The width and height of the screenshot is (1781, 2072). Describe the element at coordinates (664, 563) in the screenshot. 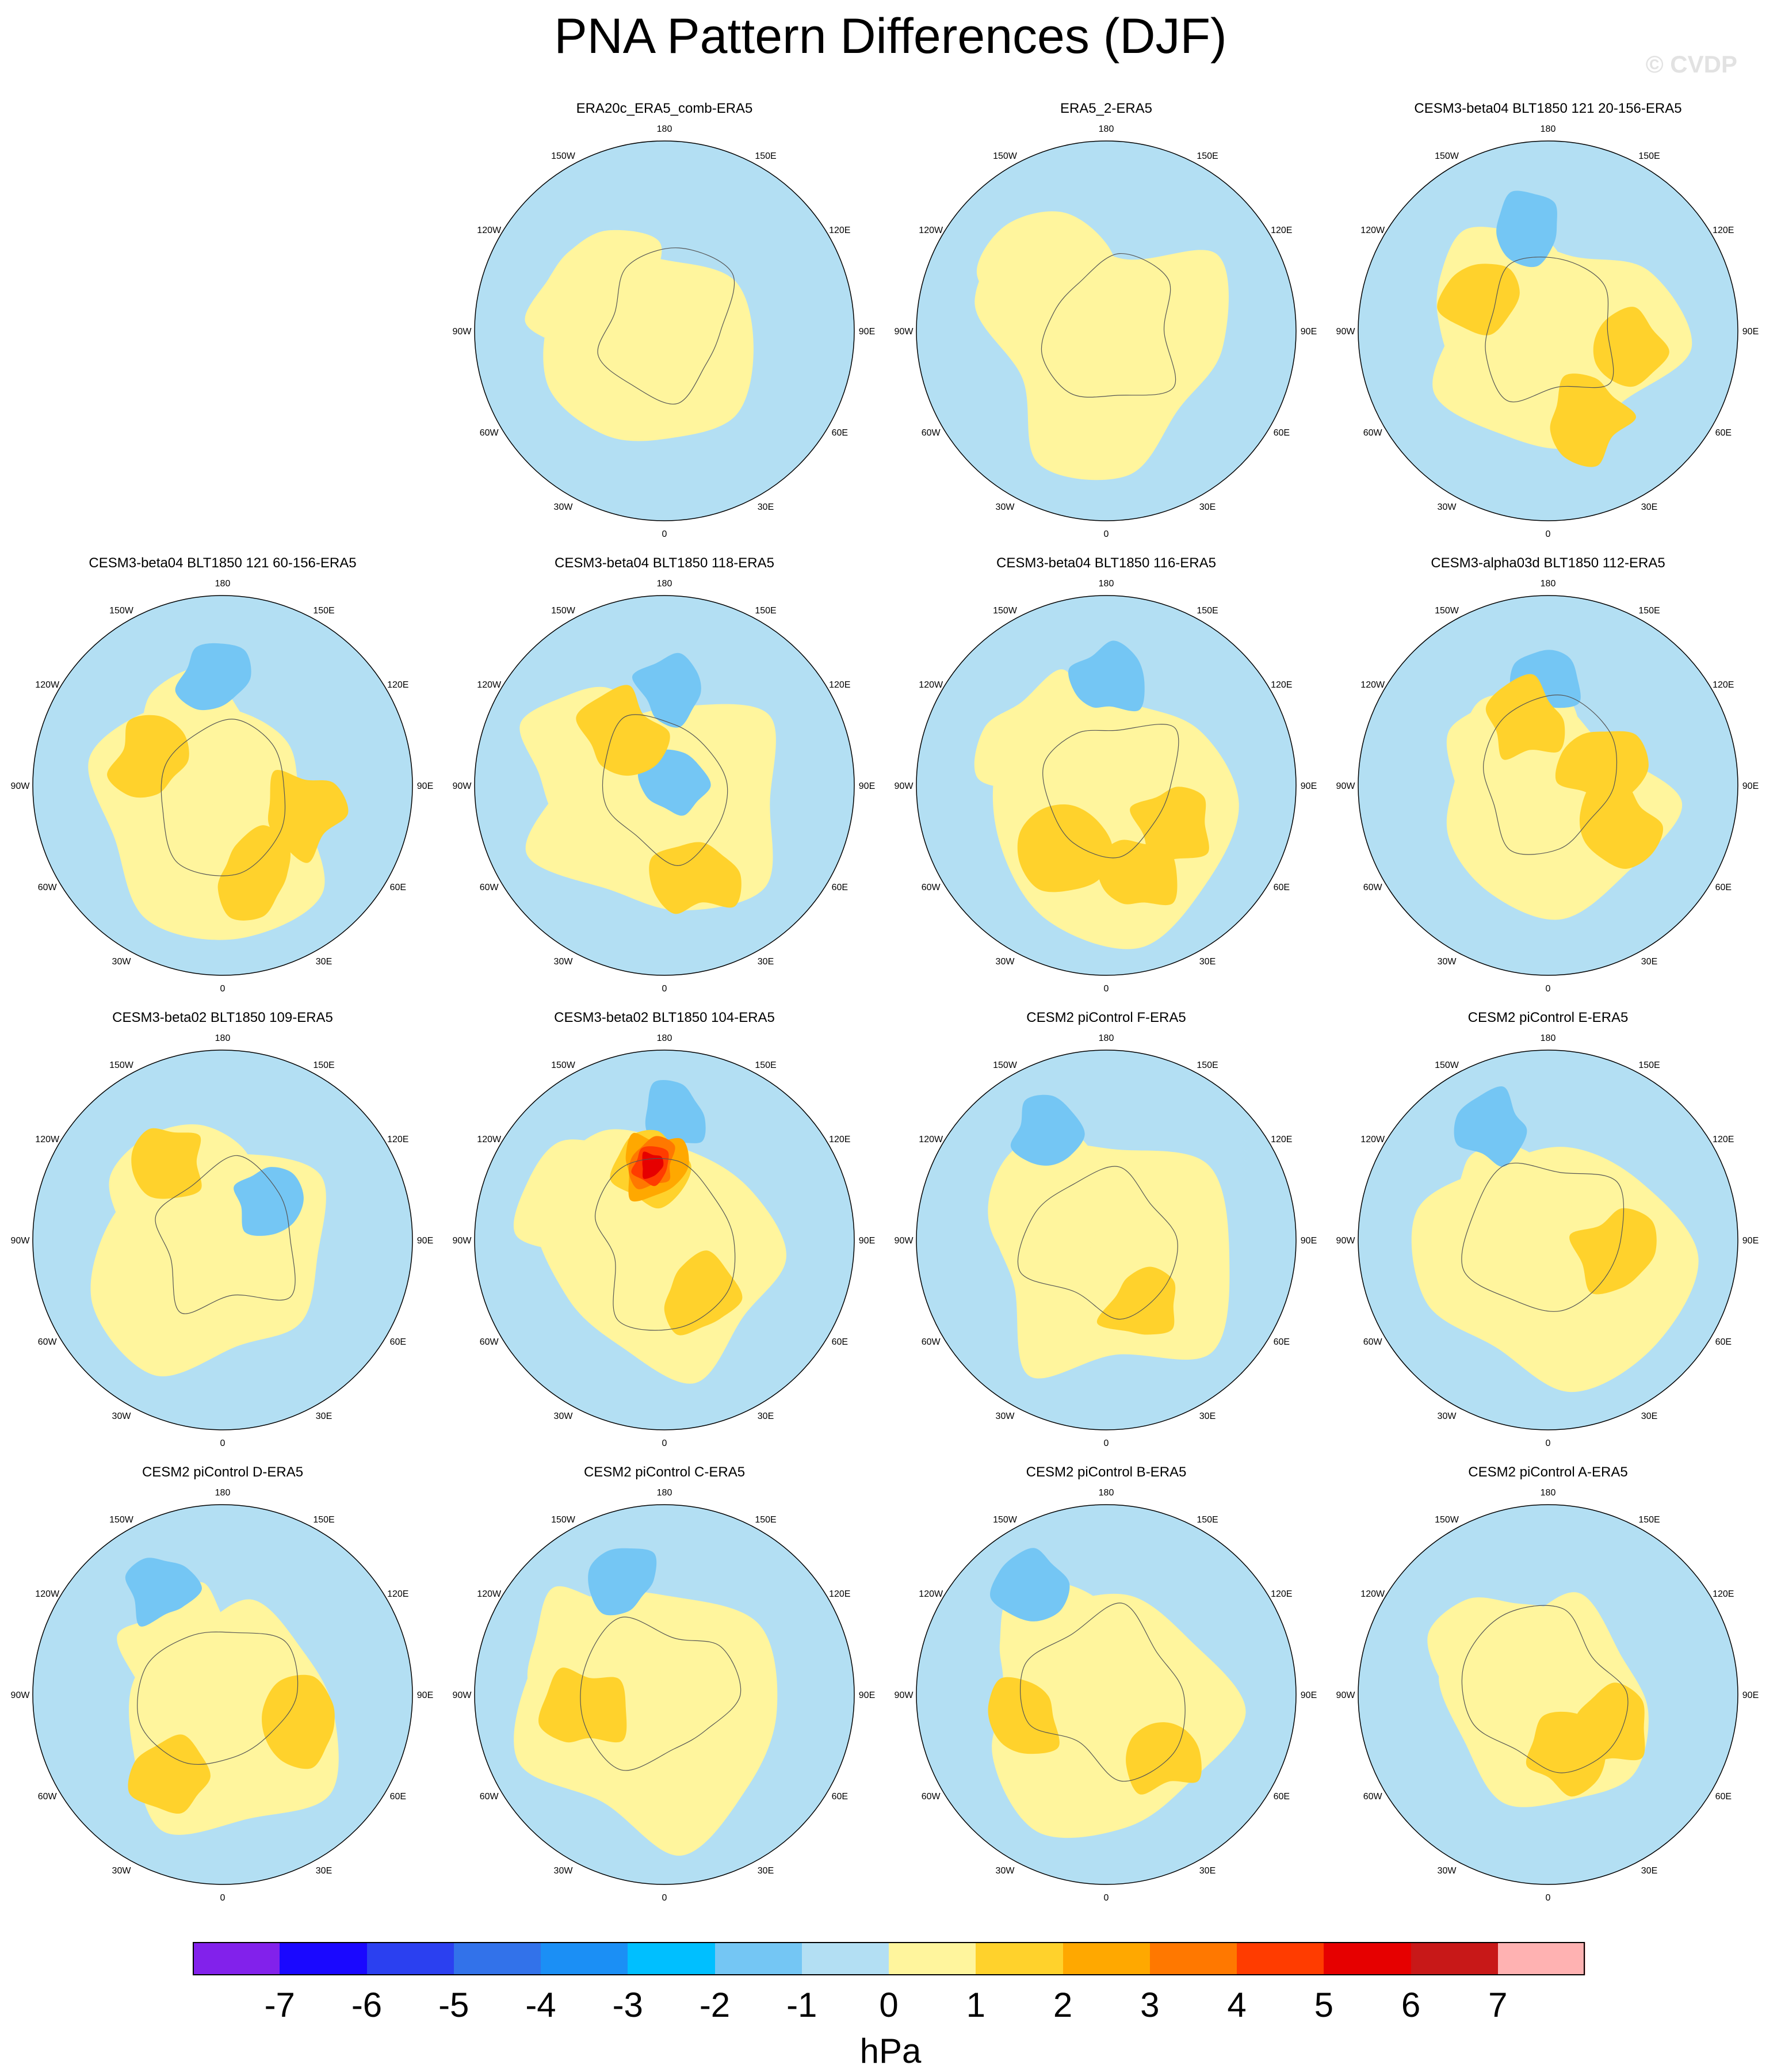

I see `panel-title: CESM3-beta04 BLT1850 118-ERA5` at that location.